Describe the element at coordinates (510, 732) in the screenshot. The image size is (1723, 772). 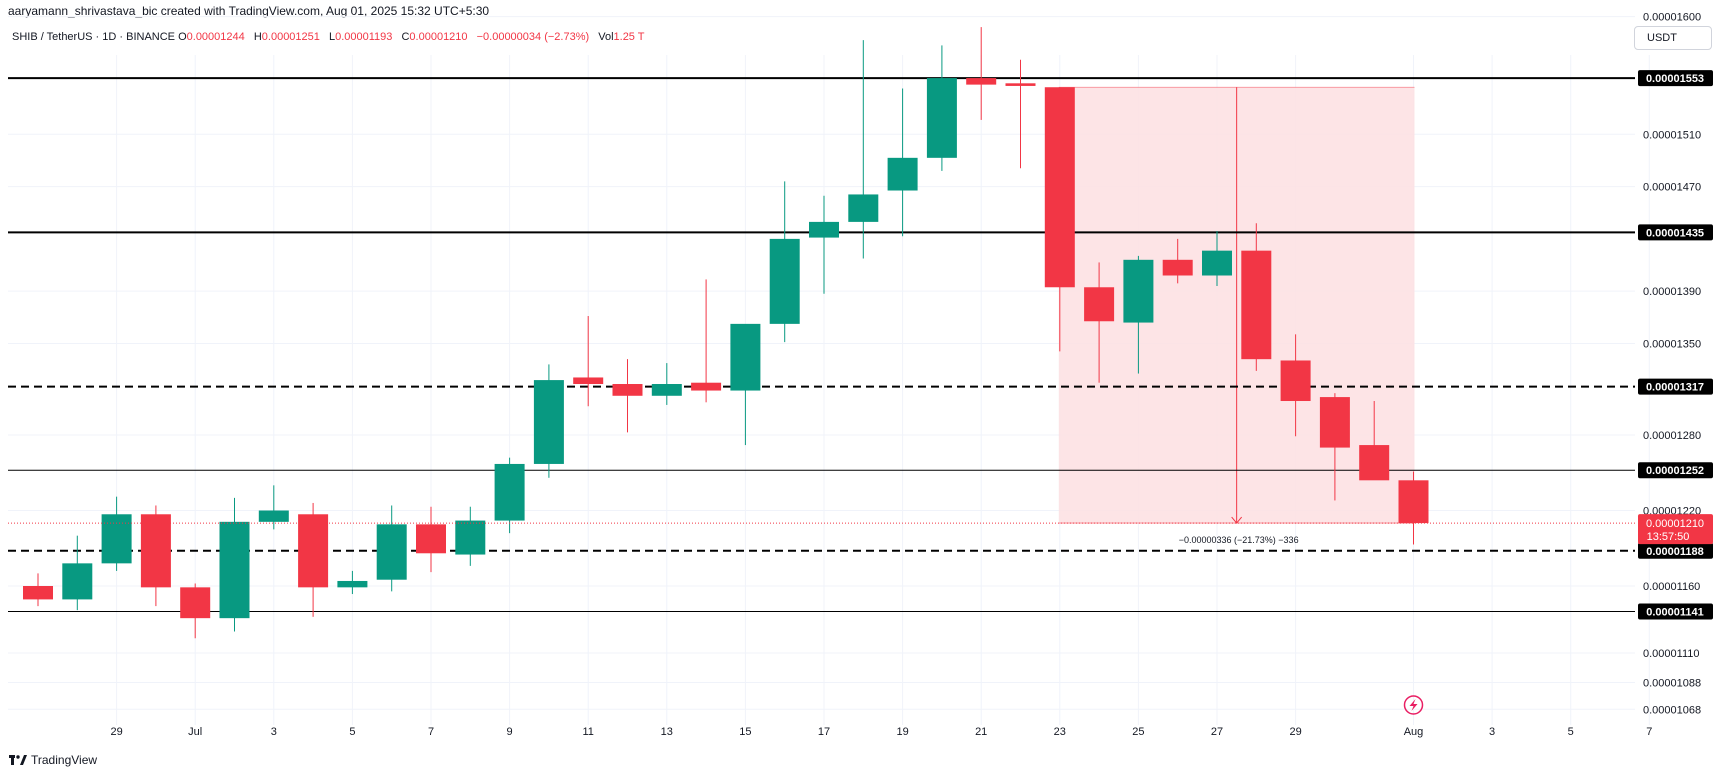
I see `x-axis-tick-label: 9` at that location.